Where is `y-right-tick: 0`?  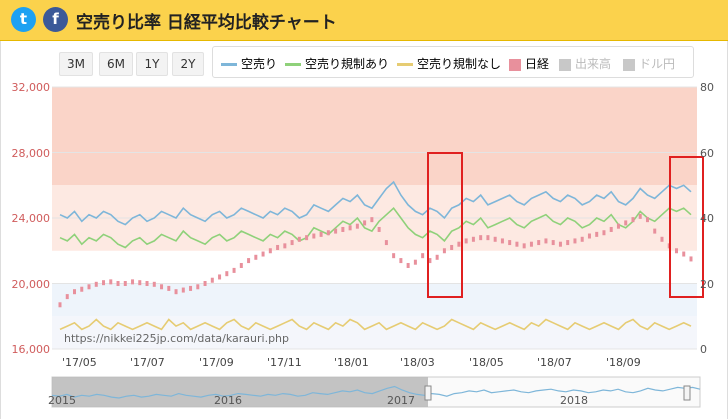 y-right-tick: 0 is located at coordinates (703, 349).